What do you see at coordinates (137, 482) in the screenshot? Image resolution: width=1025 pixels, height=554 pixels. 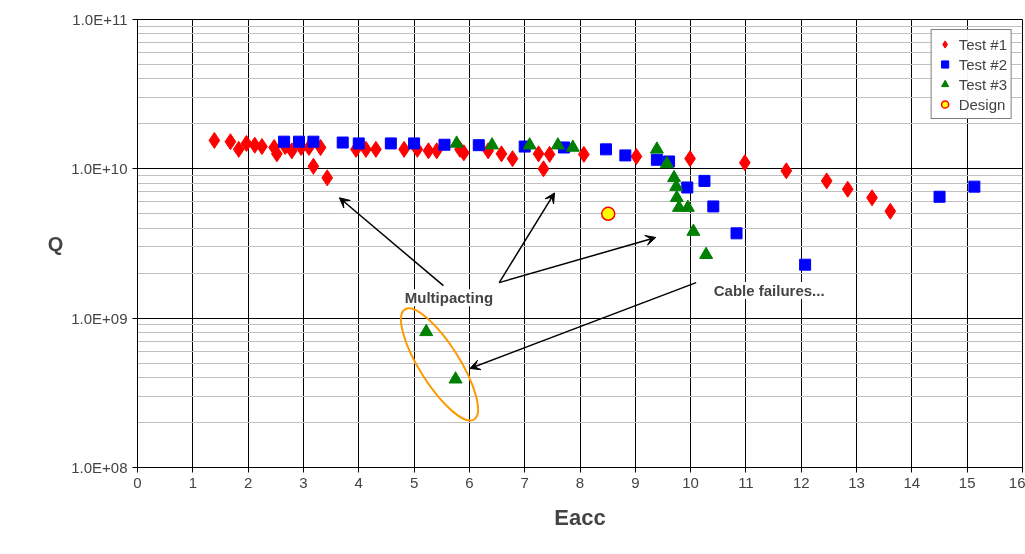 I see `x-tick-label: 0` at bounding box center [137, 482].